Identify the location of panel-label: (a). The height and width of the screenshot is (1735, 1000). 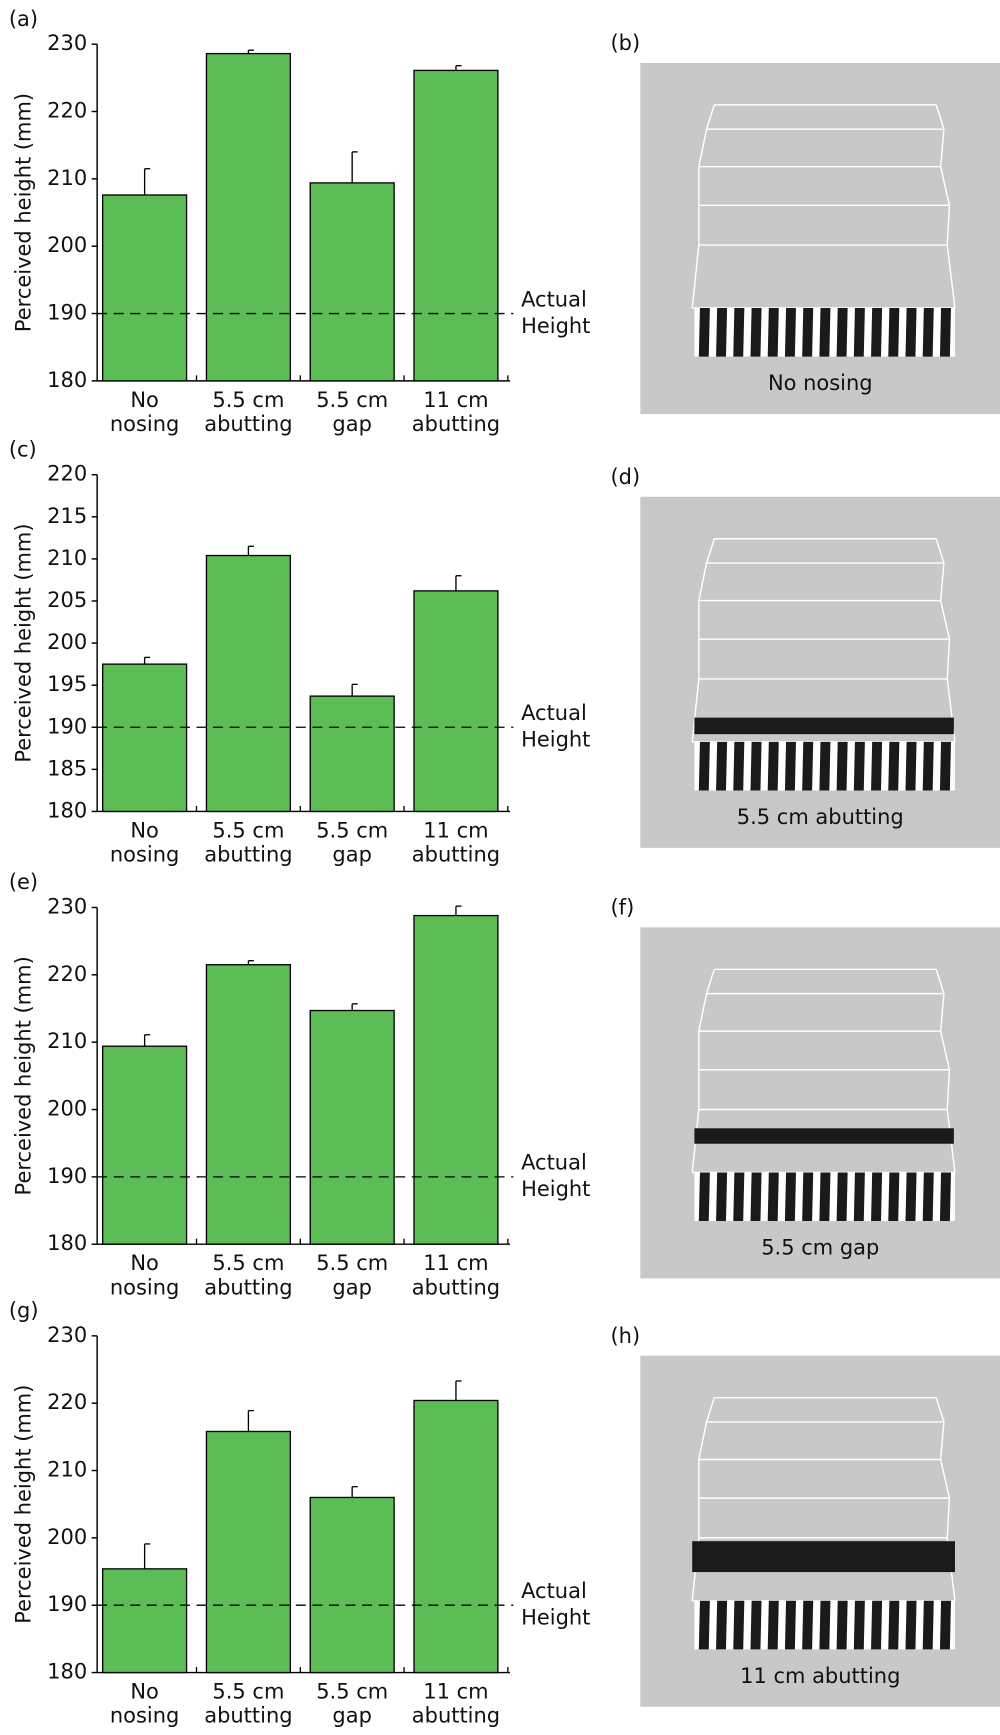
(23, 19).